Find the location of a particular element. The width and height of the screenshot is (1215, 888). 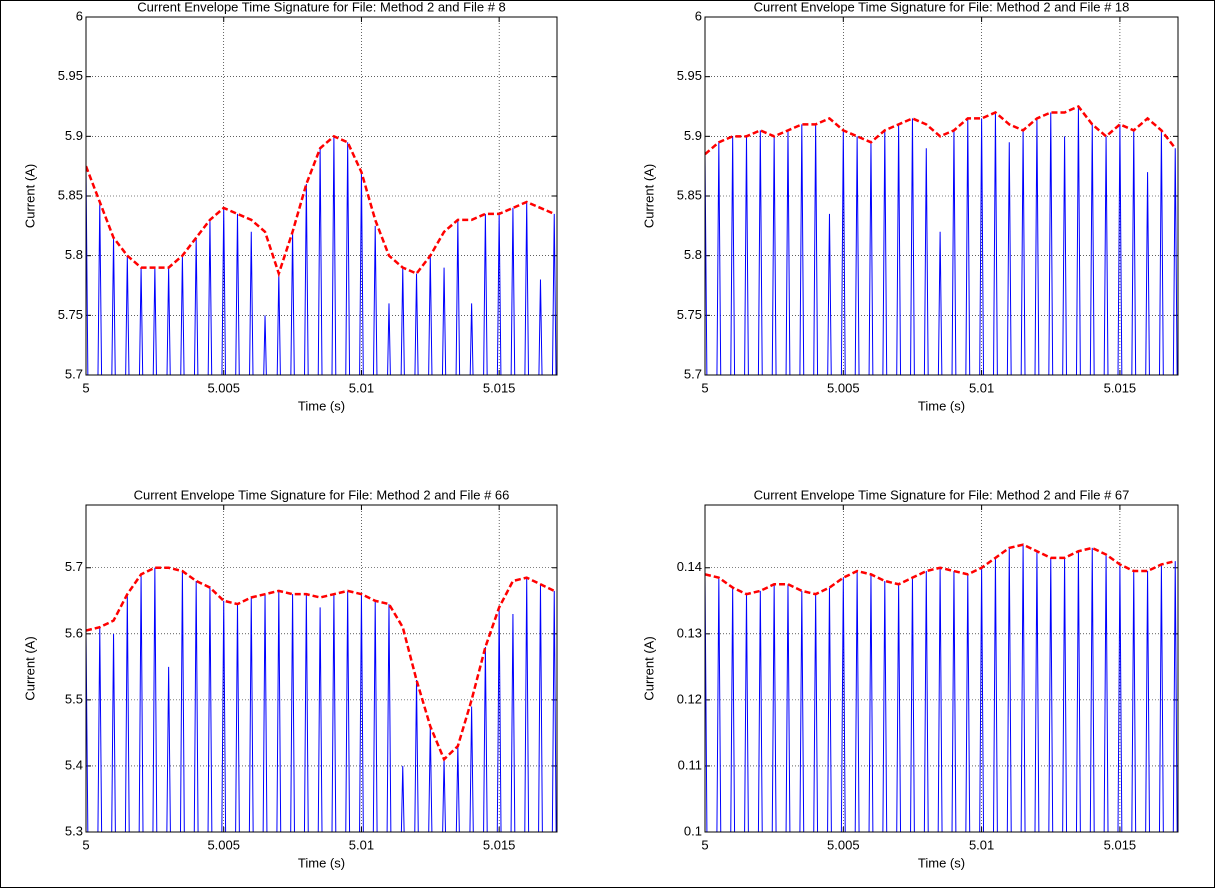

y-tick-label: 0.1 is located at coordinates (693, 830).